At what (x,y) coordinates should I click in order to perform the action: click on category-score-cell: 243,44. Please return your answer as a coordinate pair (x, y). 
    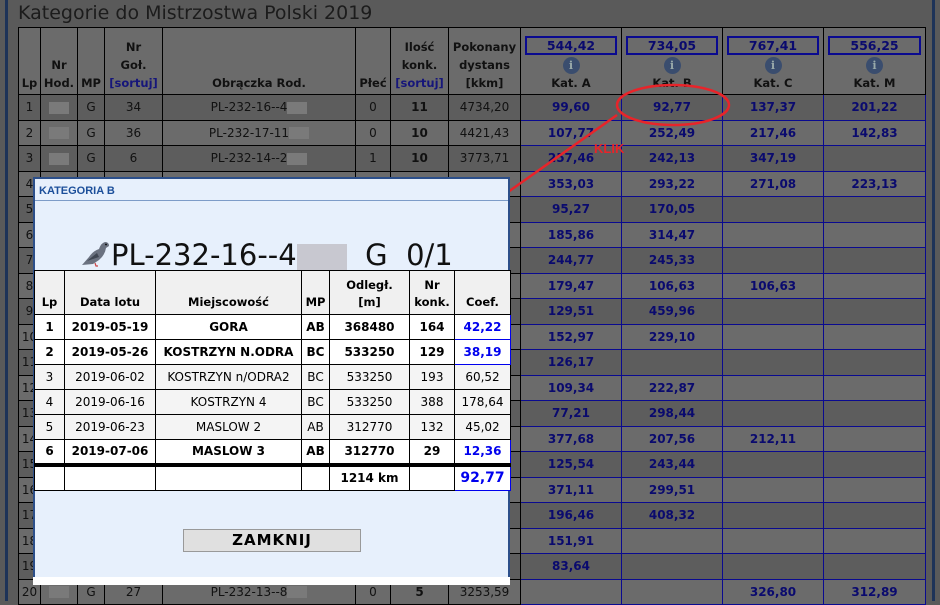
    Looking at the image, I should click on (672, 464).